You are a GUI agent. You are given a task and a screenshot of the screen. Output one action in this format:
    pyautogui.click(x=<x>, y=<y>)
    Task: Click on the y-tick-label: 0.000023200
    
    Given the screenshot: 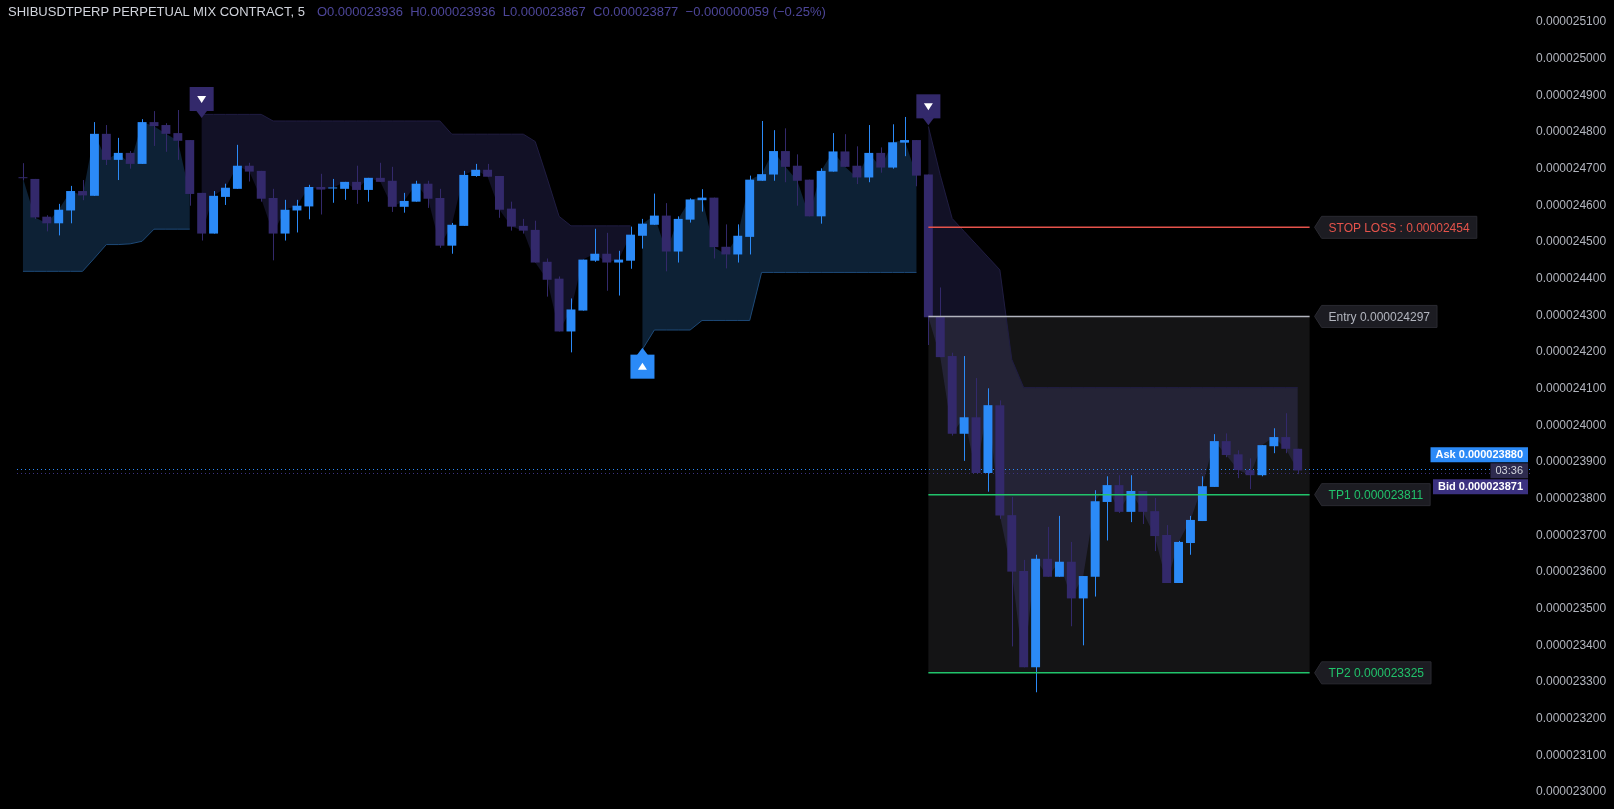 What is the action you would take?
    pyautogui.click(x=1571, y=717)
    